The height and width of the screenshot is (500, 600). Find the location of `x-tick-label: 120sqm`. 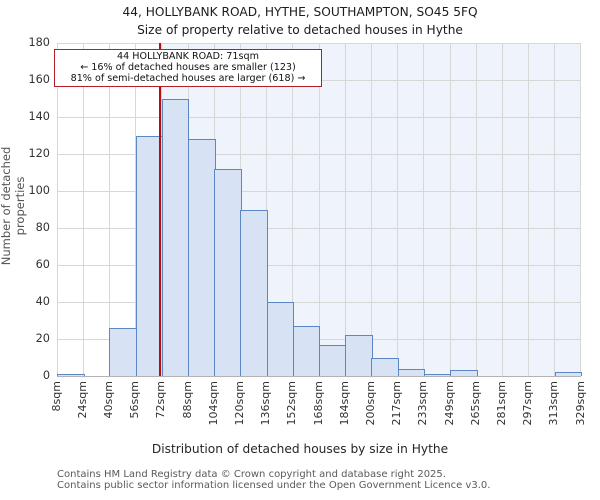

x-tick-label: 120sqm is located at coordinates (239, 403).